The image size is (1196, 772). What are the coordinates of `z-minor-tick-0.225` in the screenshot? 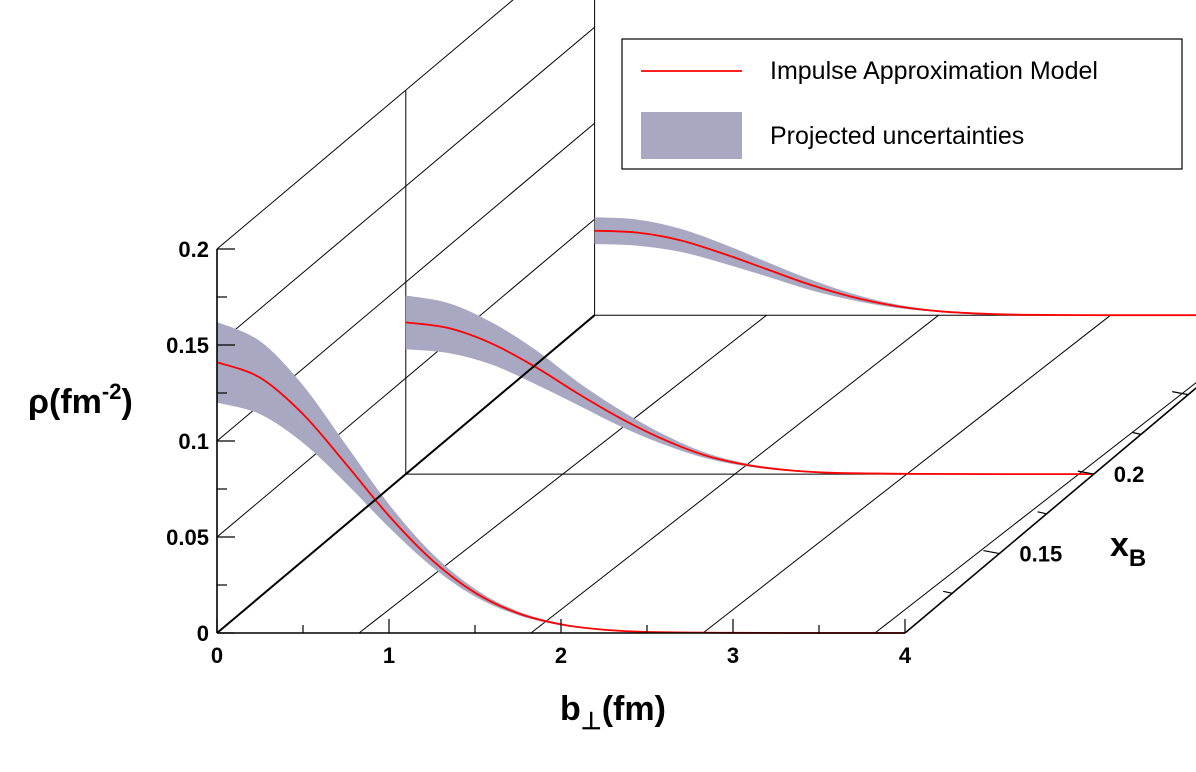 It's located at (1136, 433).